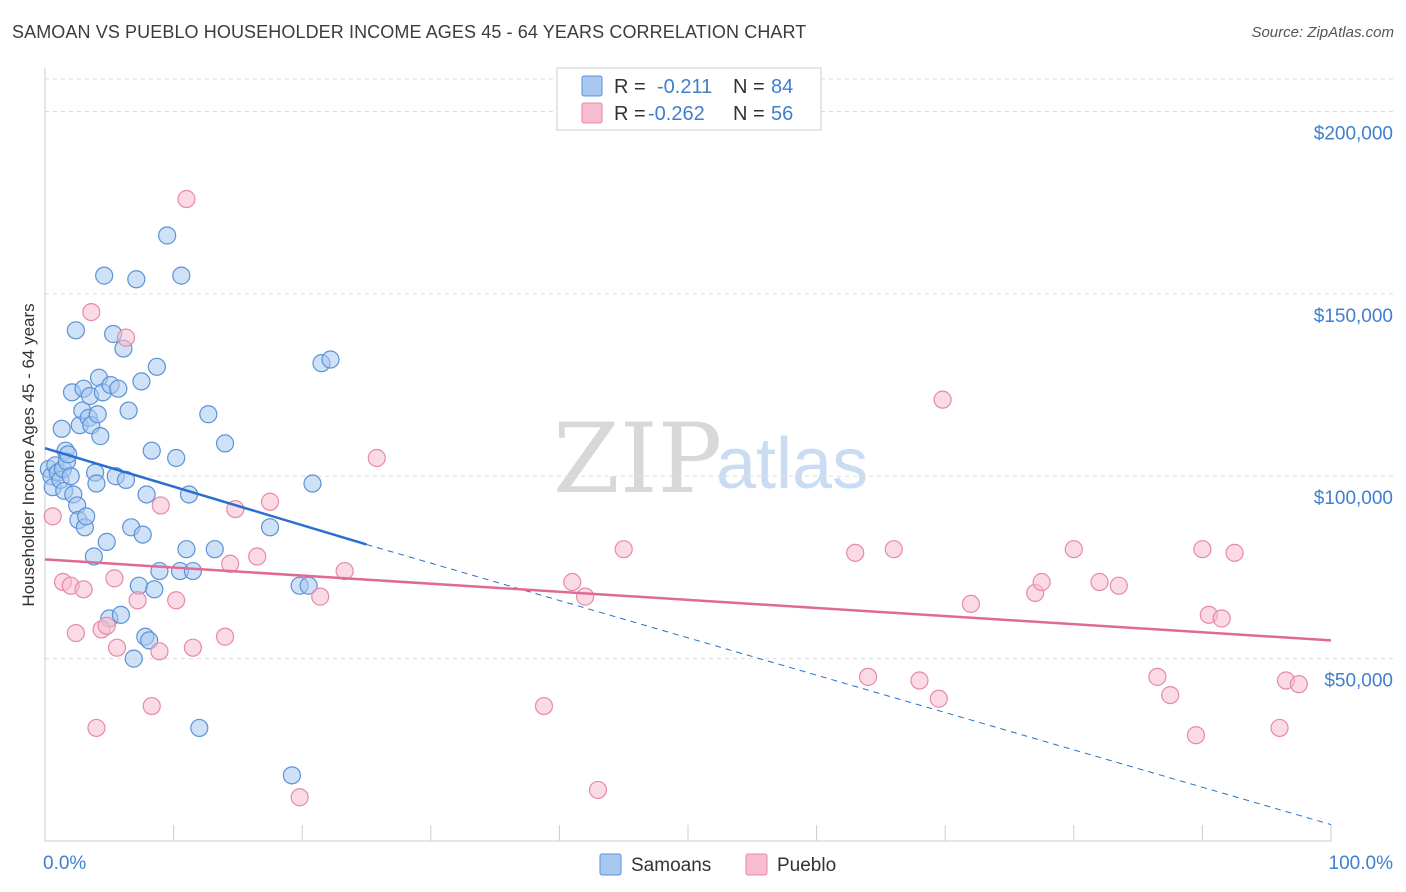  I want to click on legend-n-value-pueblo: 56, so click(782, 114).